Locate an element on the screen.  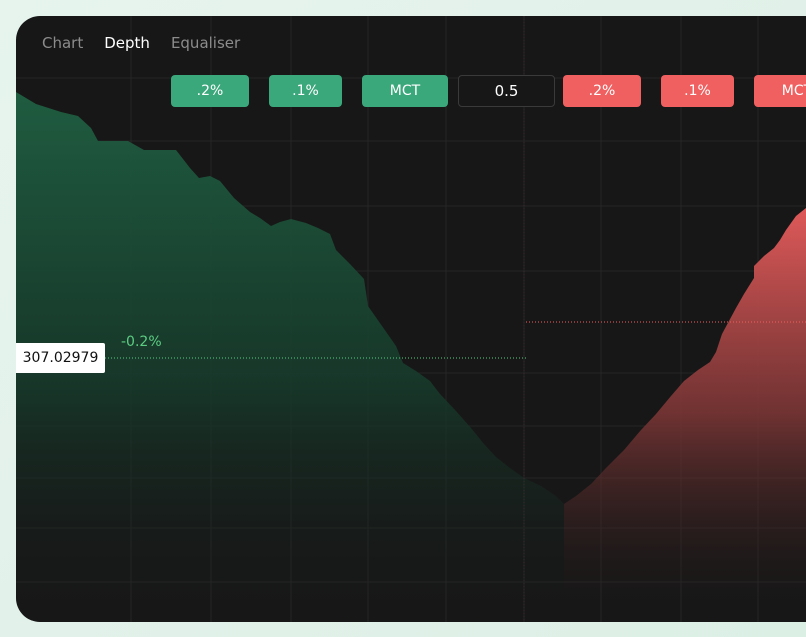
ask-mct-button: MCT is located at coordinates (780, 91).